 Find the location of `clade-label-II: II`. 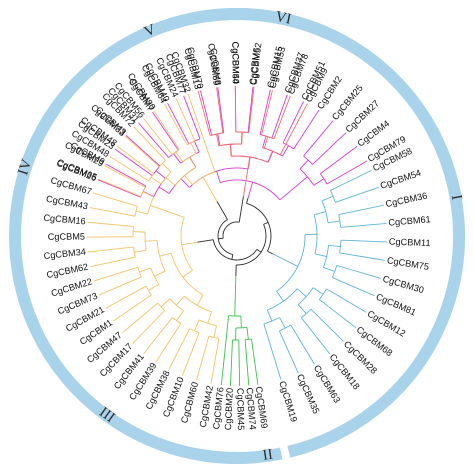

clade-label-II: II is located at coordinates (268, 455).